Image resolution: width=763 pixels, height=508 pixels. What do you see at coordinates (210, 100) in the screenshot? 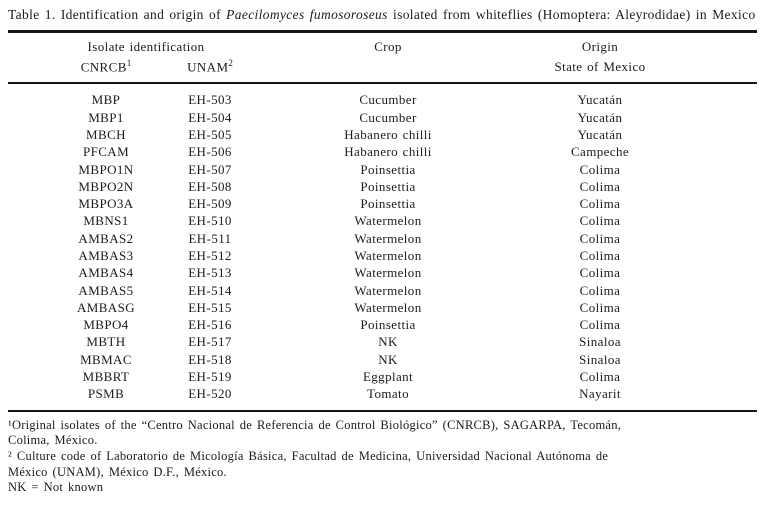
I see `cell-unam: EH-503` at bounding box center [210, 100].